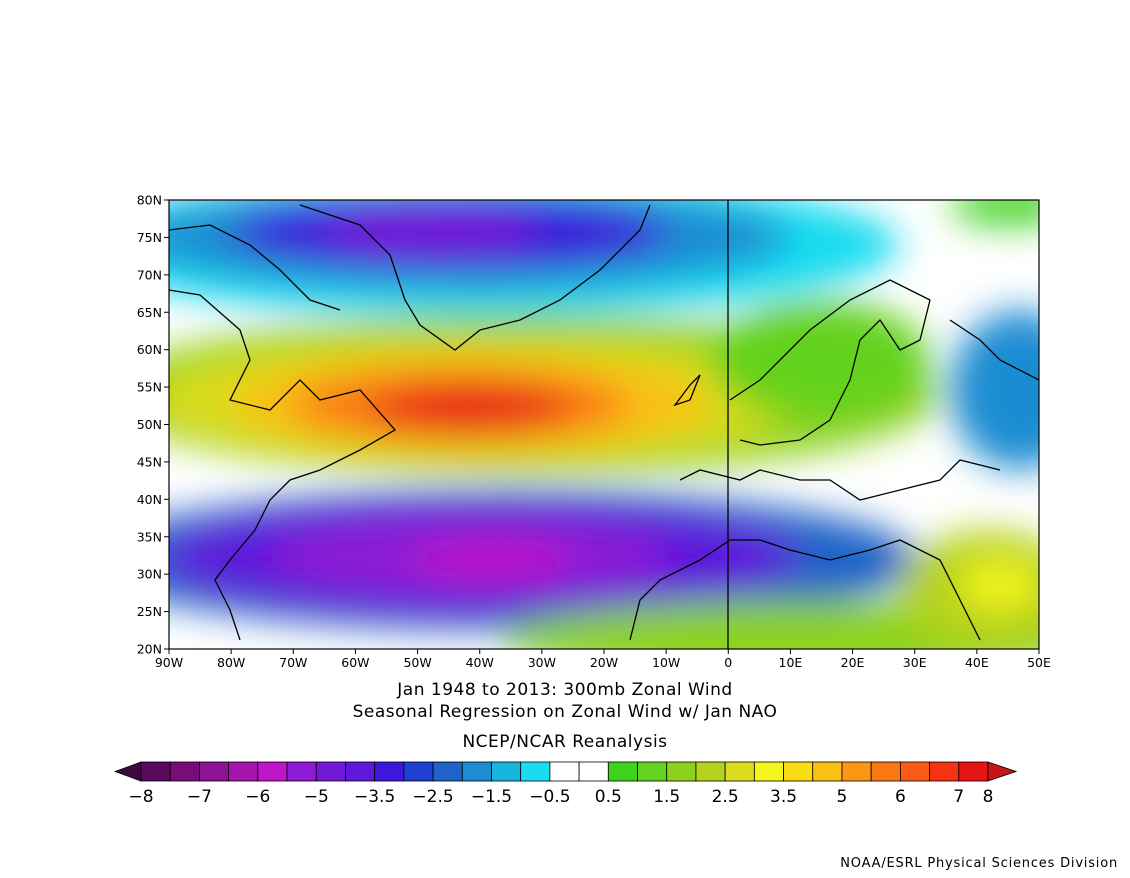 The width and height of the screenshot is (1130, 878). What do you see at coordinates (979, 863) in the screenshot?
I see `credit-text: NOAA/ESRL Physical Sciences Division` at bounding box center [979, 863].